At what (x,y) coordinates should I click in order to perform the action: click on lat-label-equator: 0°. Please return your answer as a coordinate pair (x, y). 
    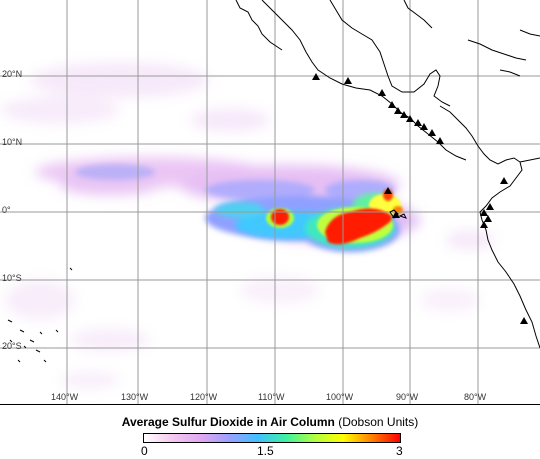
    Looking at the image, I should click on (6, 210).